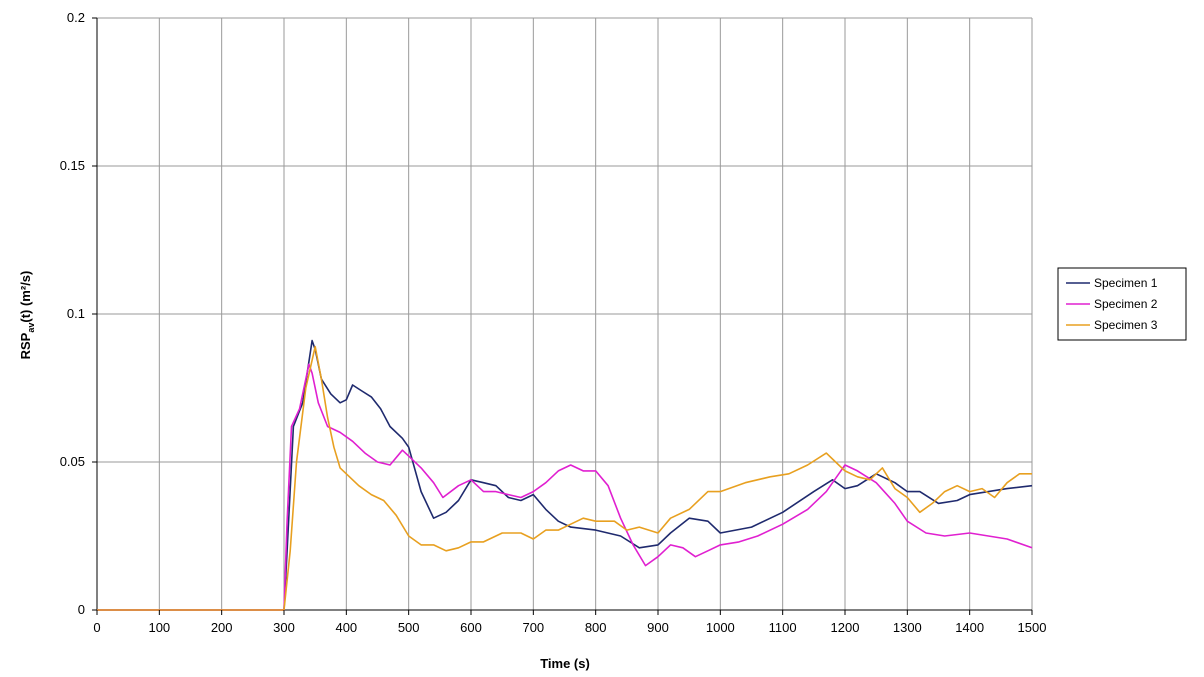 This screenshot has height=677, width=1204. I want to click on x-tick-label: 600, so click(471, 627).